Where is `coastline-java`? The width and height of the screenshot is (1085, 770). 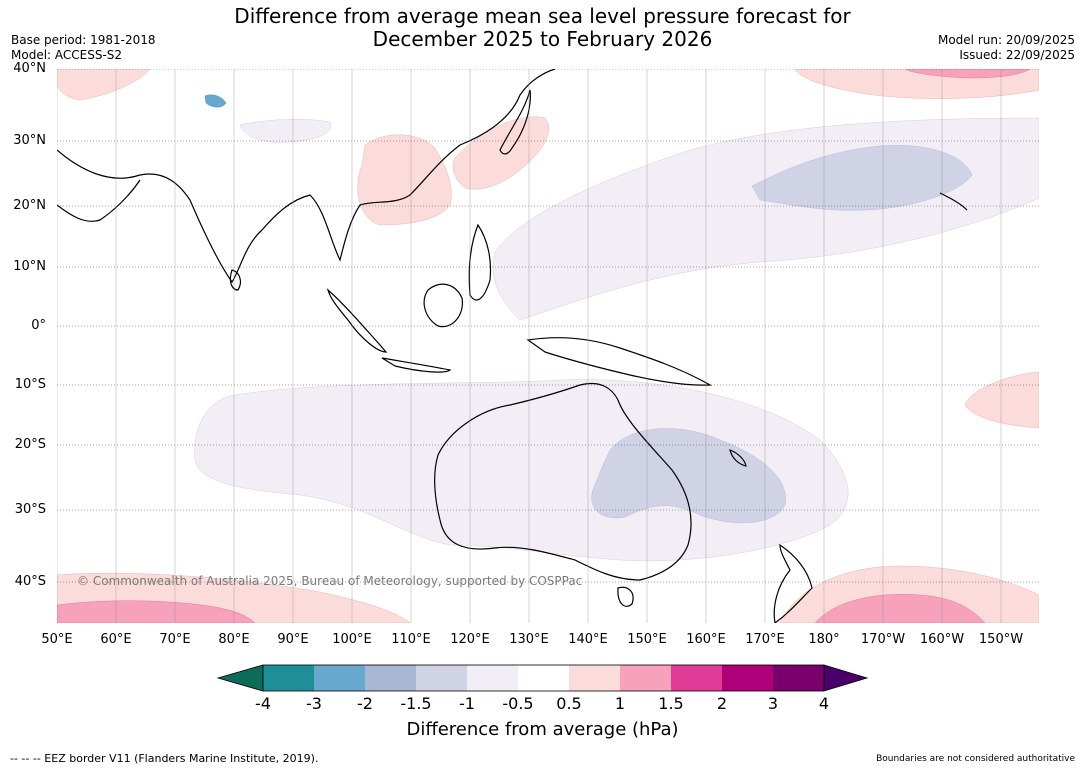
coastline-java is located at coordinates (416, 365).